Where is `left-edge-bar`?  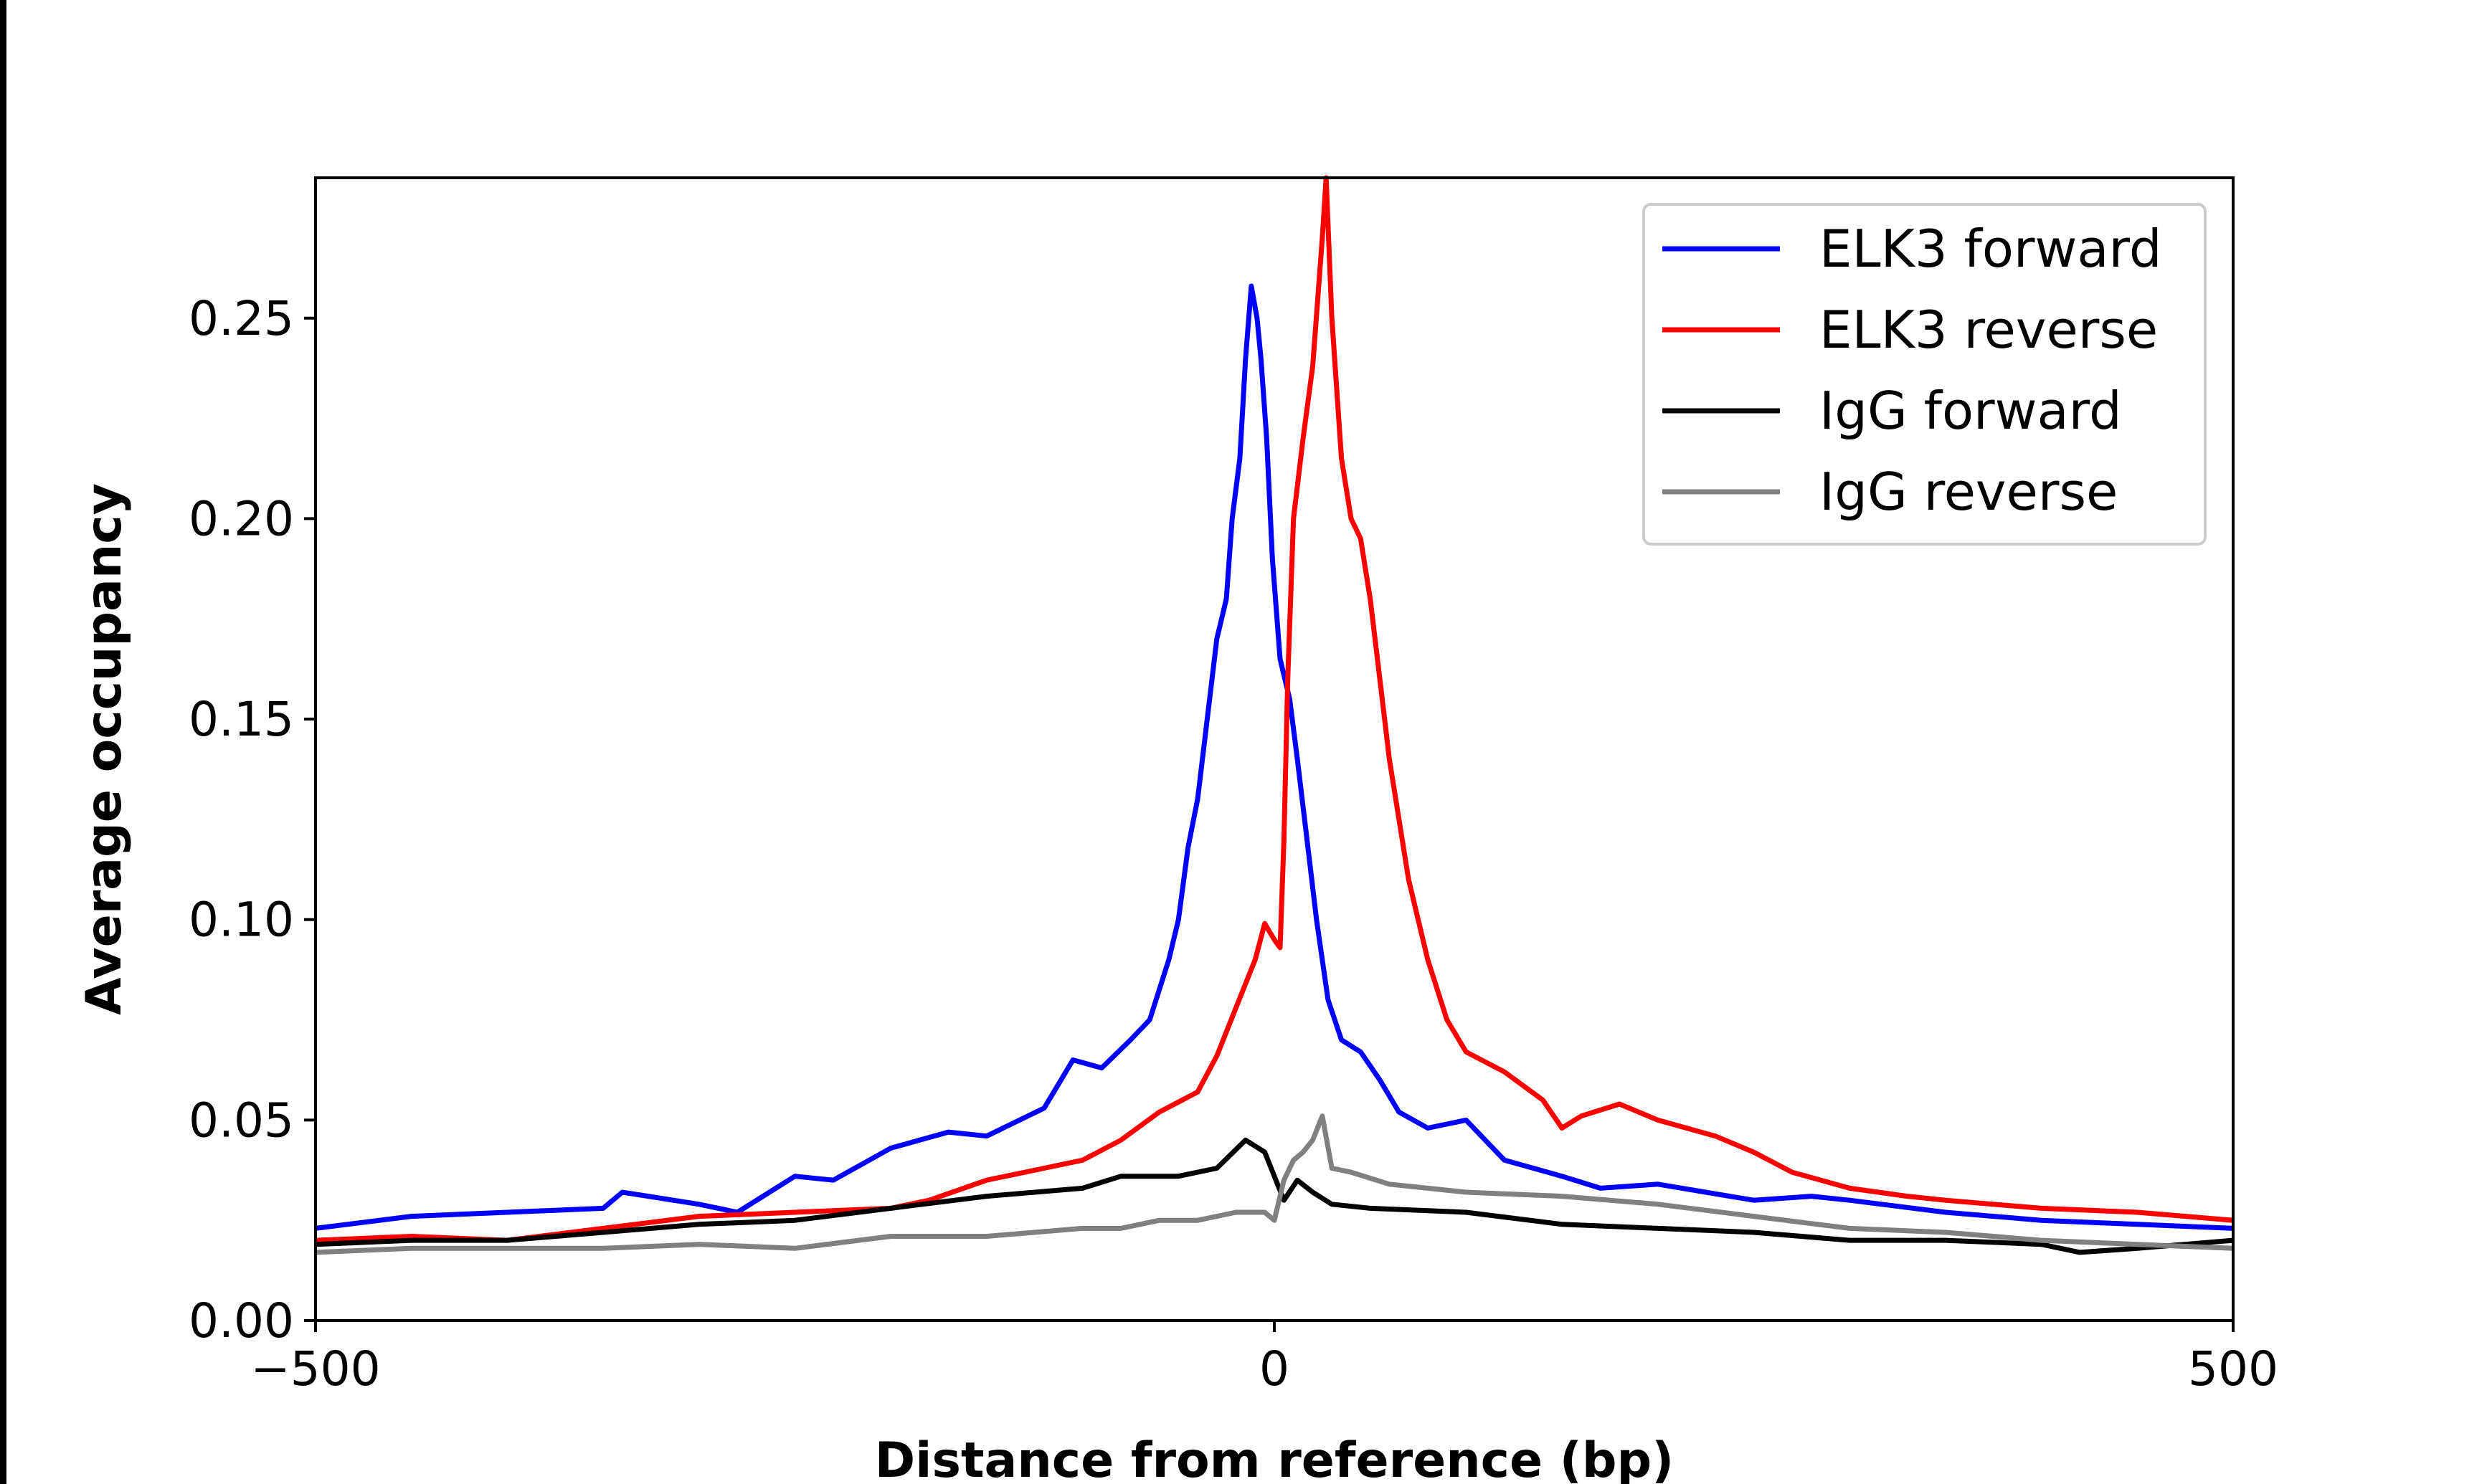
left-edge-bar is located at coordinates (3, 742).